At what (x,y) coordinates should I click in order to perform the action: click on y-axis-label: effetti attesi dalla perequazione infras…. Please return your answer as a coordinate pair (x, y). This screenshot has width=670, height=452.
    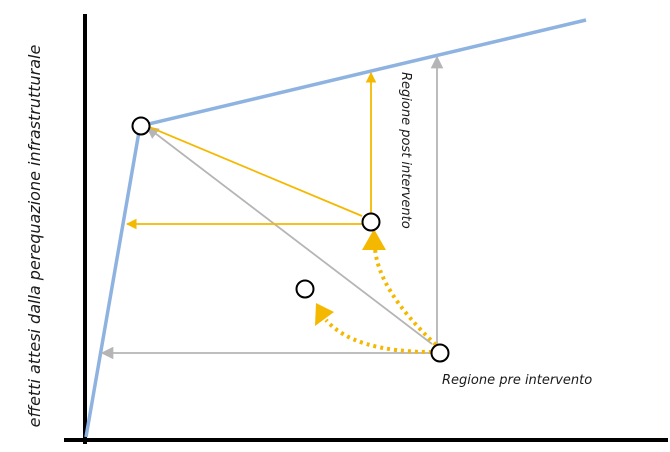
    Looking at the image, I should click on (34, 236).